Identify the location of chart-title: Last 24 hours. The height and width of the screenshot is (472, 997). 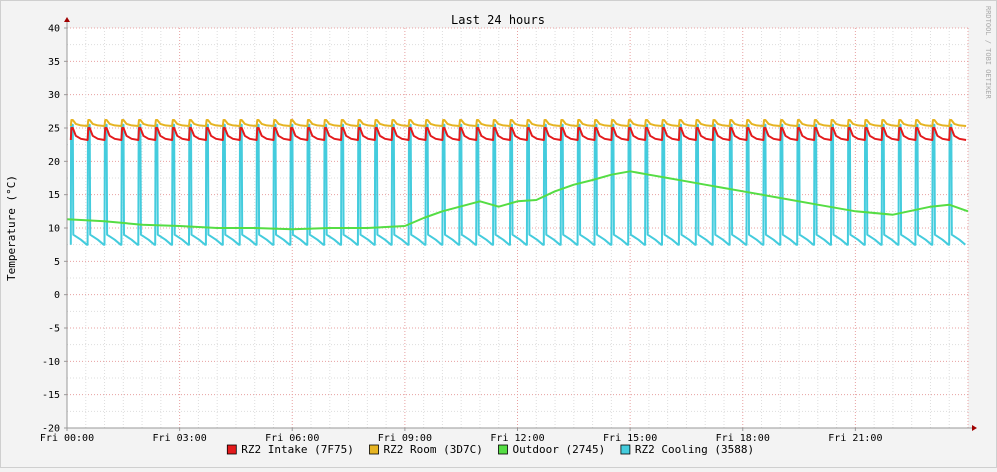
(498, 20).